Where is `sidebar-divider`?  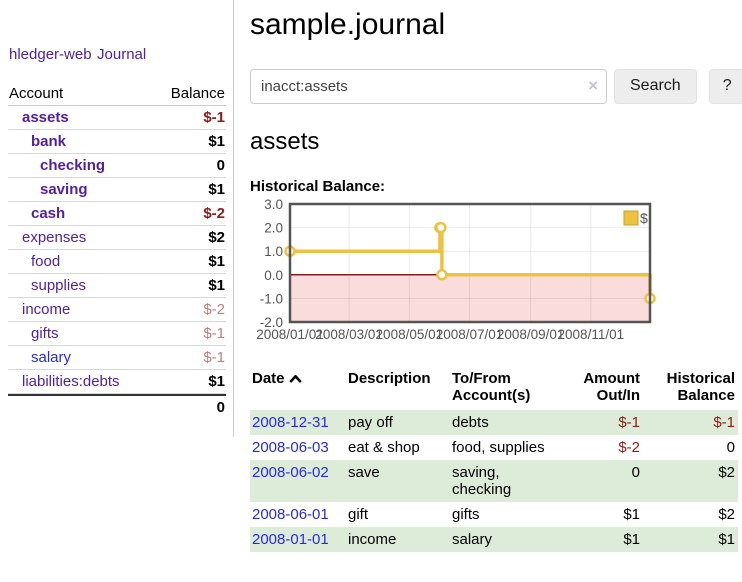
sidebar-divider is located at coordinates (233, 218).